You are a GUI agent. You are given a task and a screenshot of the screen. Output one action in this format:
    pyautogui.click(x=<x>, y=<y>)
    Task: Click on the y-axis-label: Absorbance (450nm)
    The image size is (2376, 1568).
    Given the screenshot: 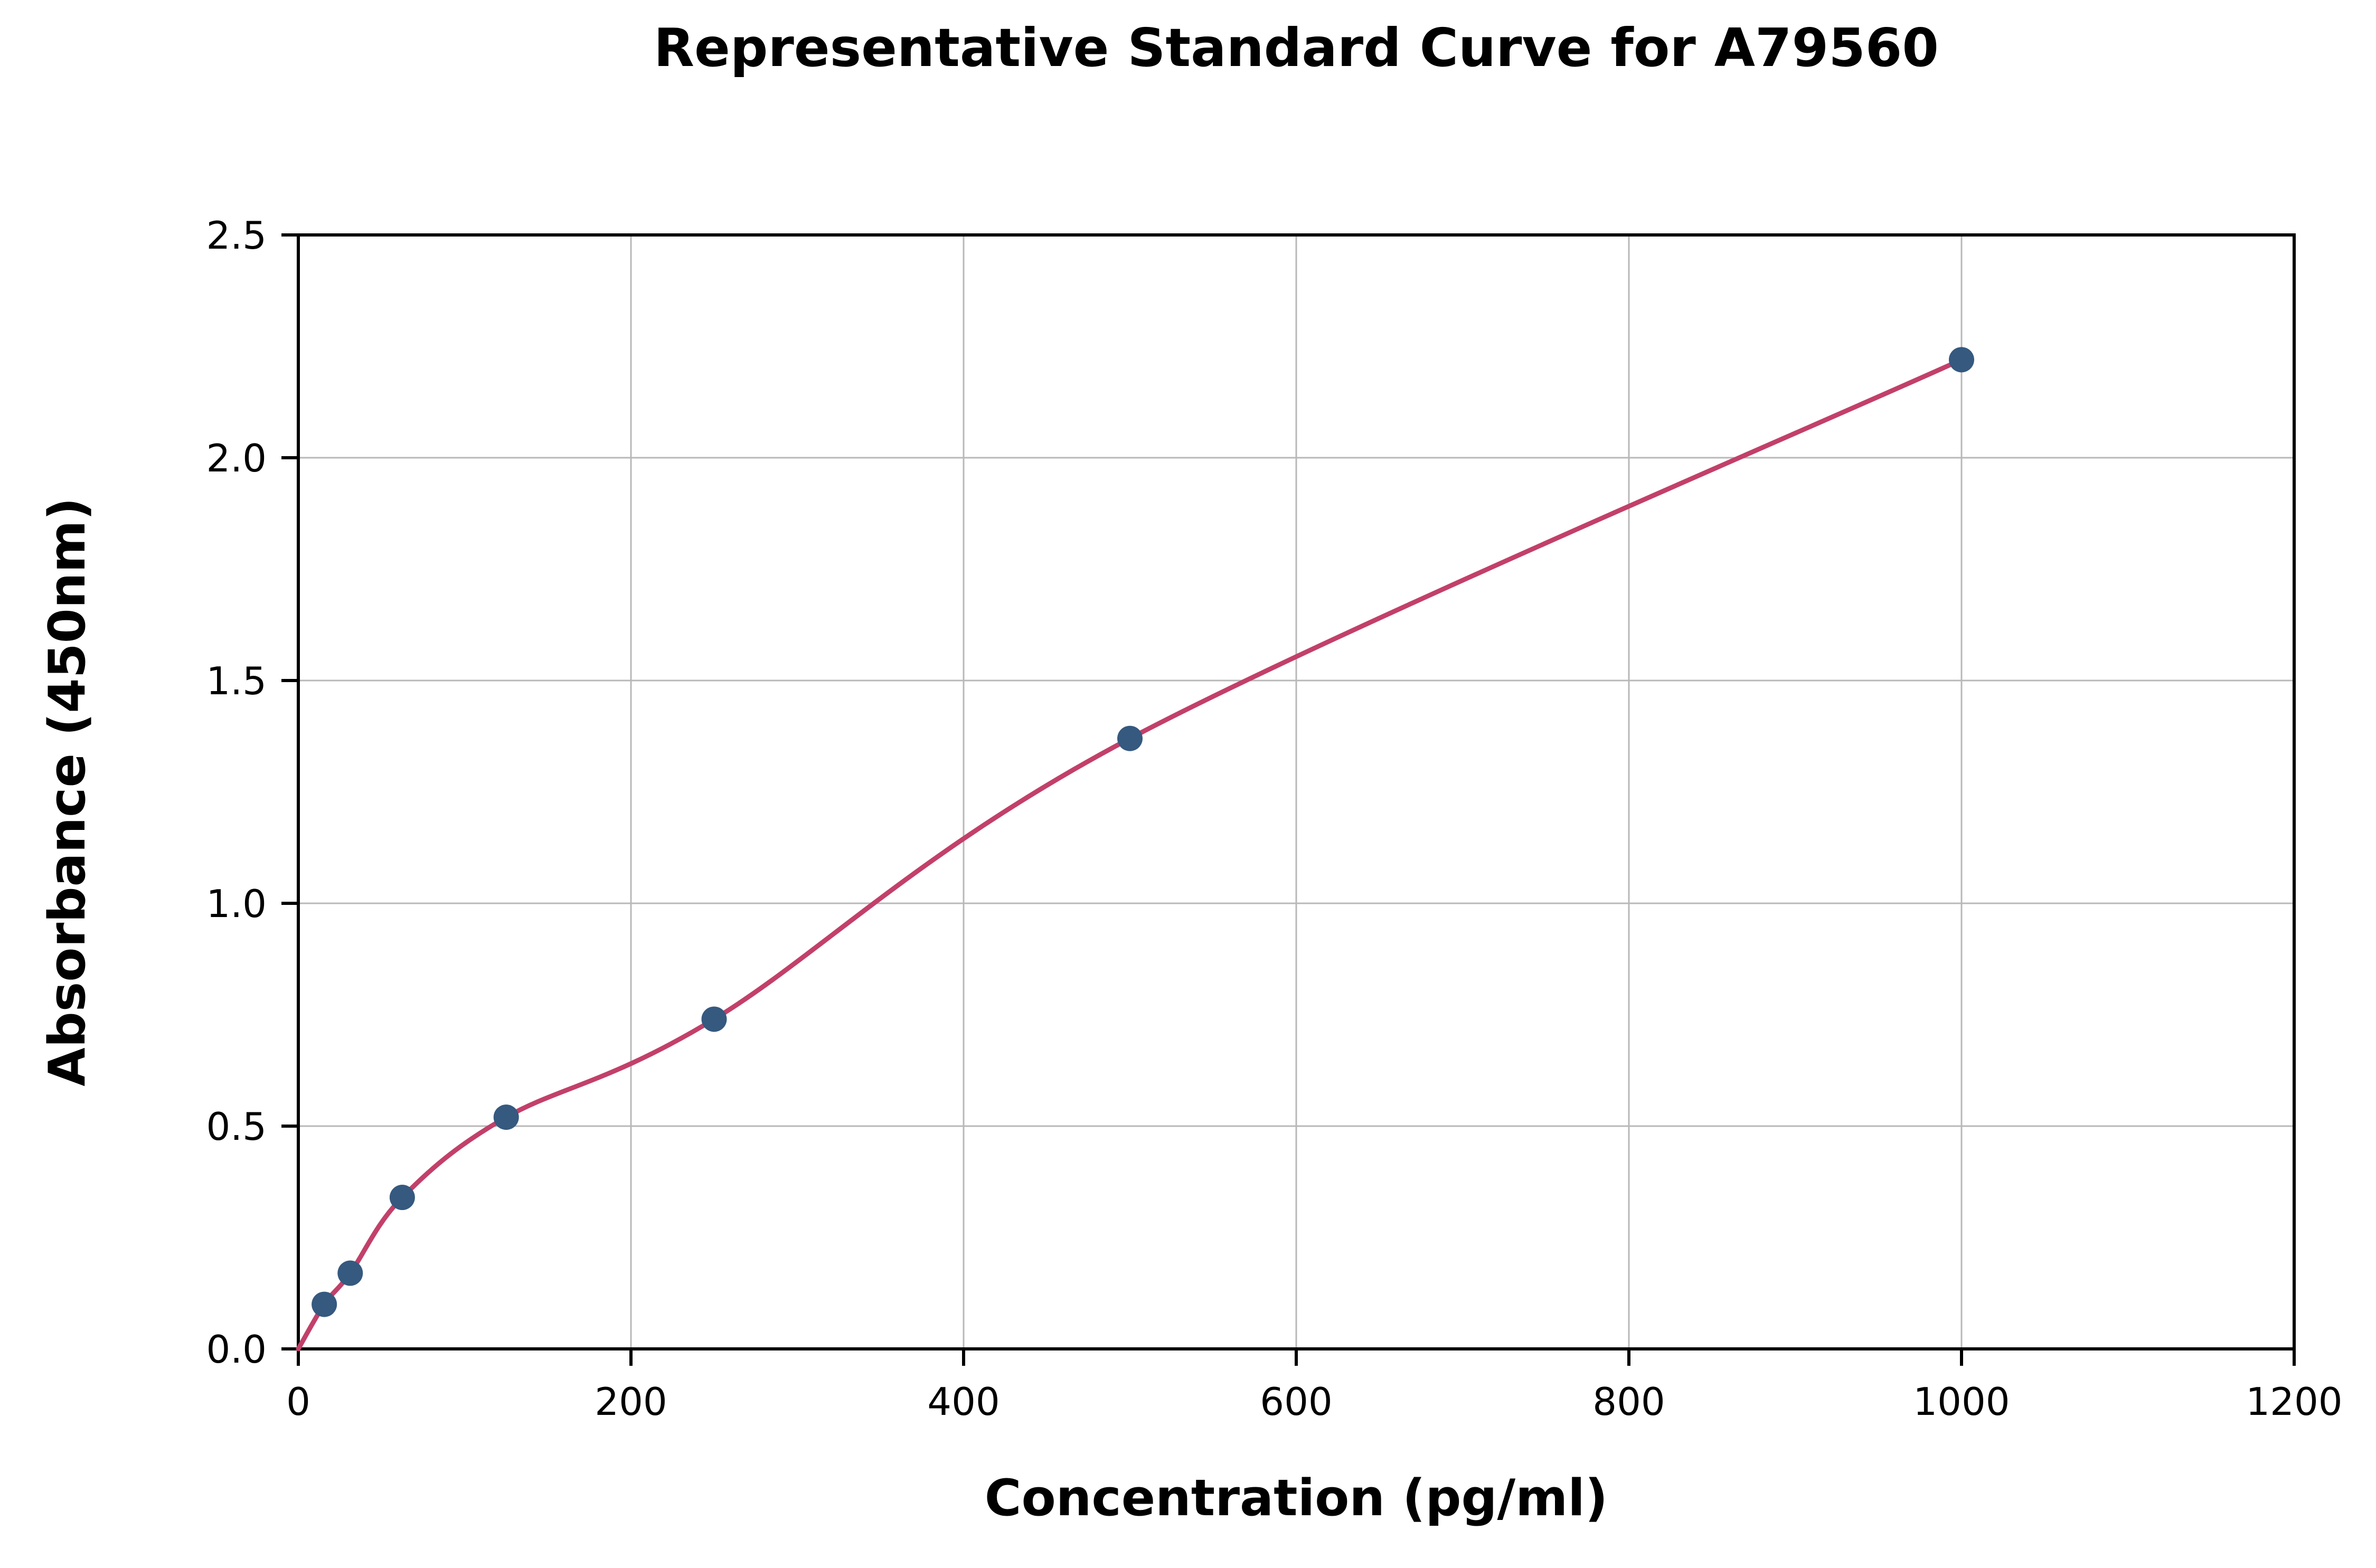 What is the action you would take?
    pyautogui.click(x=68, y=792)
    